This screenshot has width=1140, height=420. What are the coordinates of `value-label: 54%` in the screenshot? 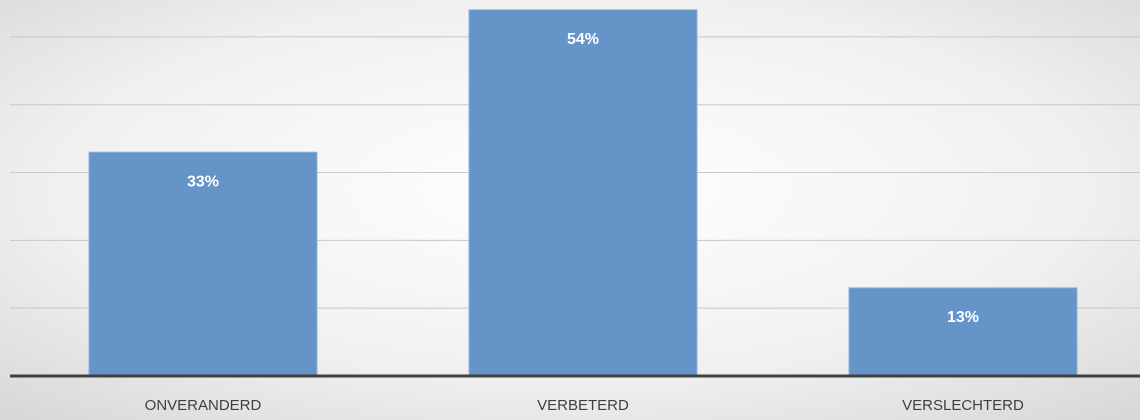 It's located at (583, 39).